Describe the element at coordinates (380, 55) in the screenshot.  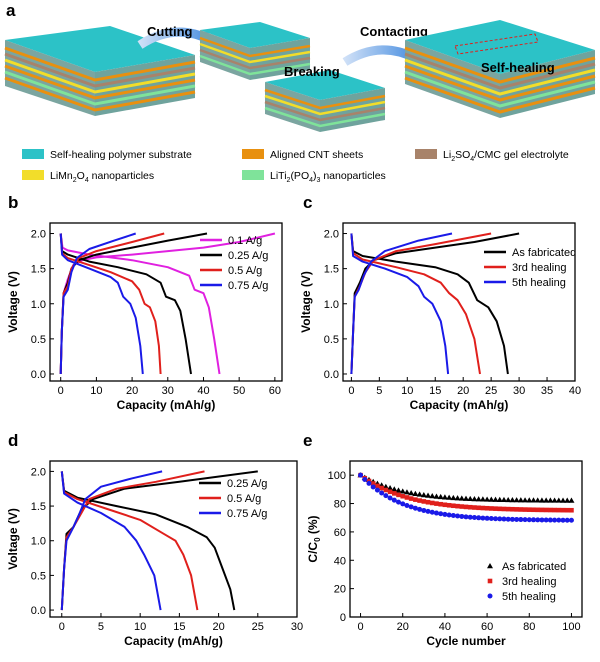
I see `arrow-contacting-icon` at that location.